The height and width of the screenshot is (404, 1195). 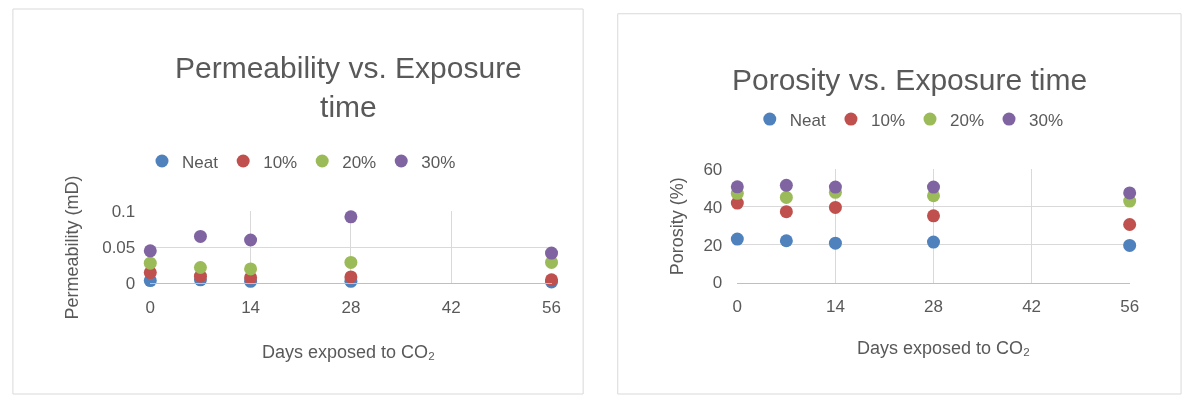 I want to click on y-tick-label: 40, so click(x=713, y=207).